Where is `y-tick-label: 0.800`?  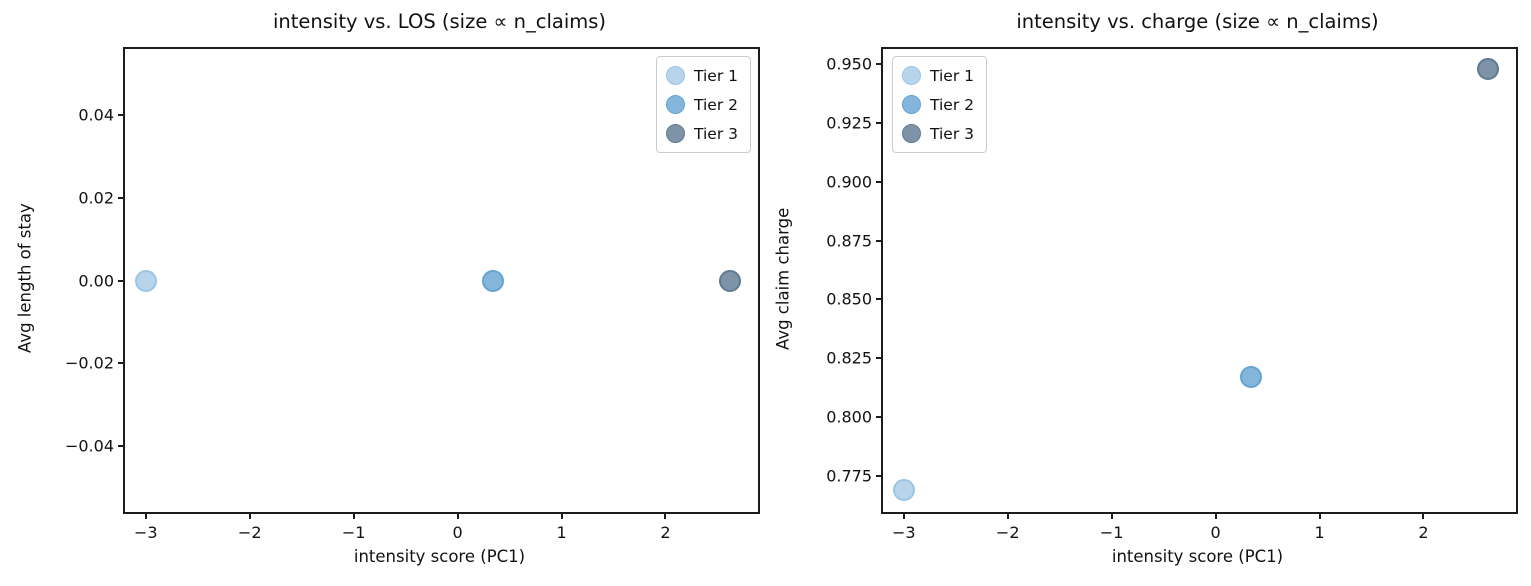
y-tick-label: 0.800 is located at coordinates (849, 417).